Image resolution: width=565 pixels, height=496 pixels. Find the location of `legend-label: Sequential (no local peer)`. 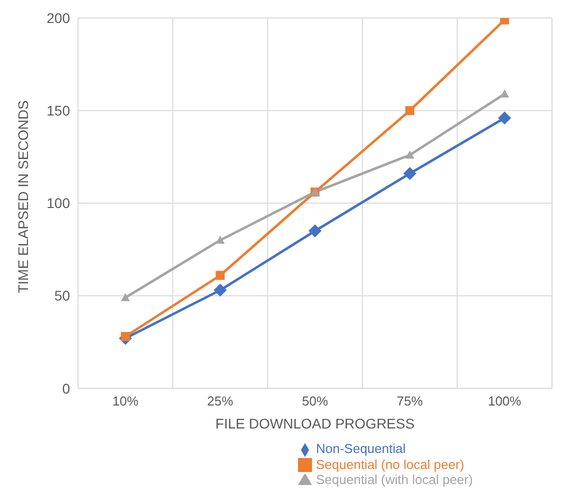

legend-label: Sequential (no local peer) is located at coordinates (390, 464).